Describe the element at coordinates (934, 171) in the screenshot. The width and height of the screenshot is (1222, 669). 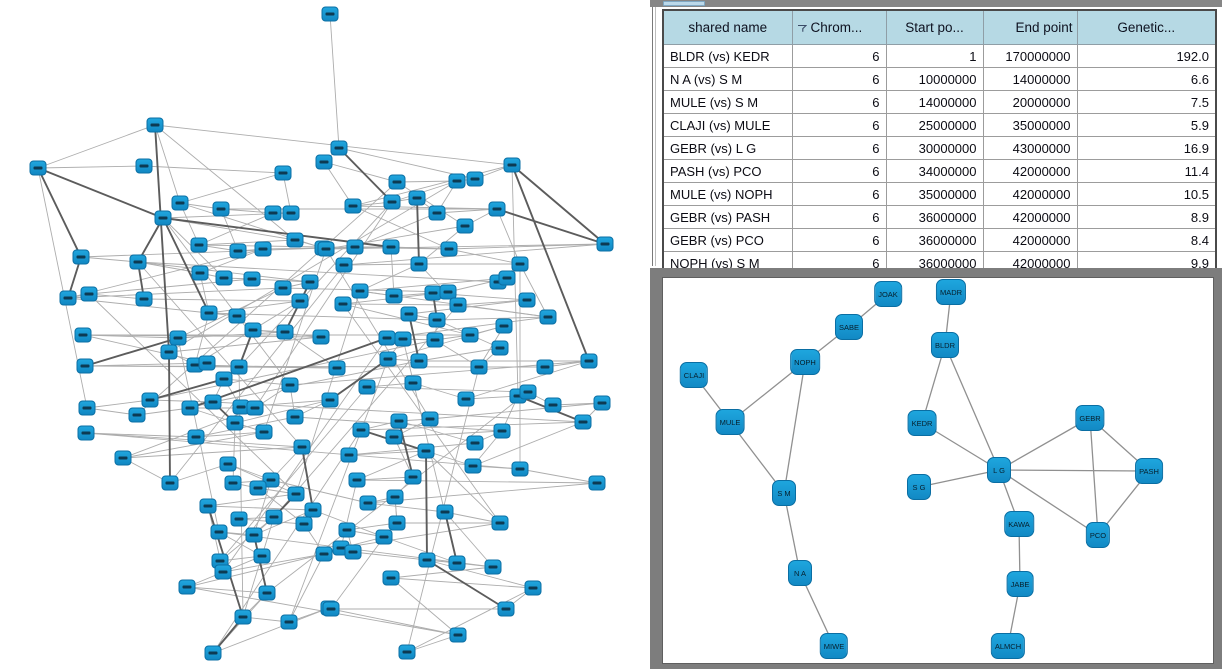
I see `cell: 34000000` at that location.